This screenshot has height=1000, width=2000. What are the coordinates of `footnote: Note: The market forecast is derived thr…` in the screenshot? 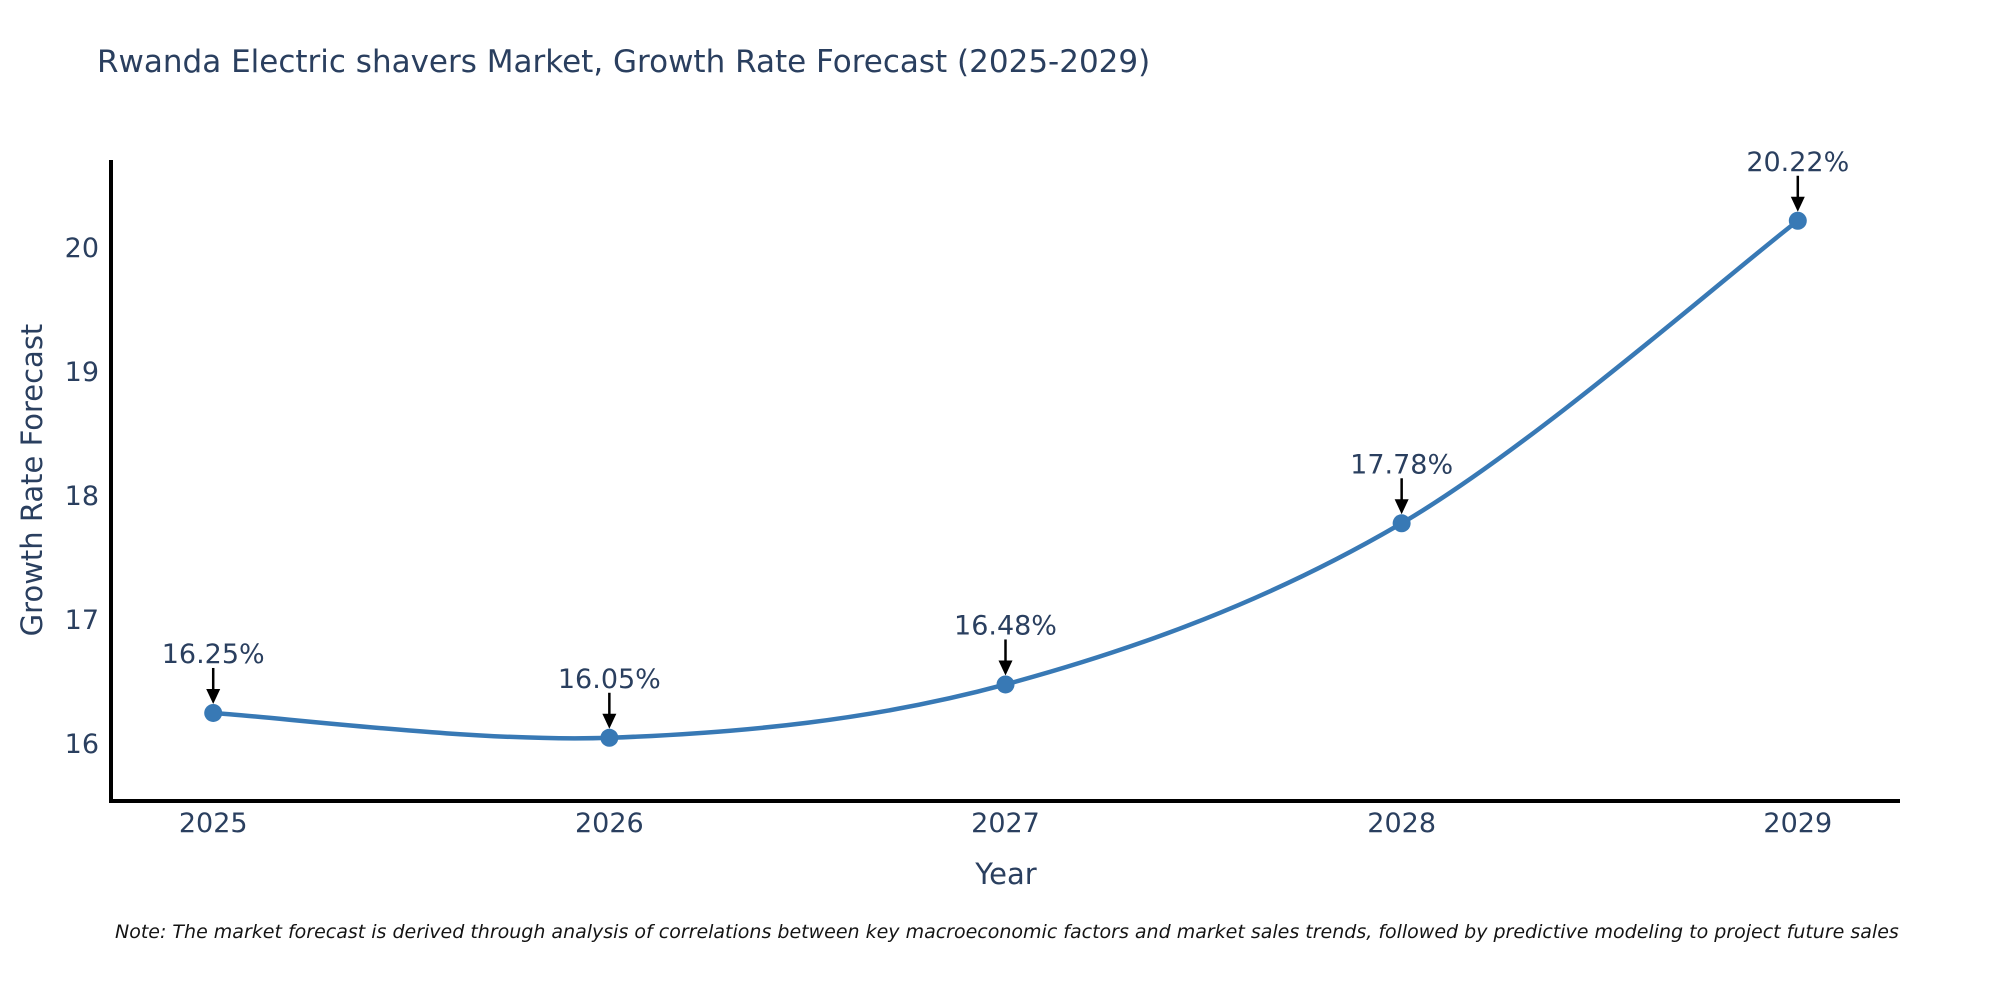 It's located at (1007, 932).